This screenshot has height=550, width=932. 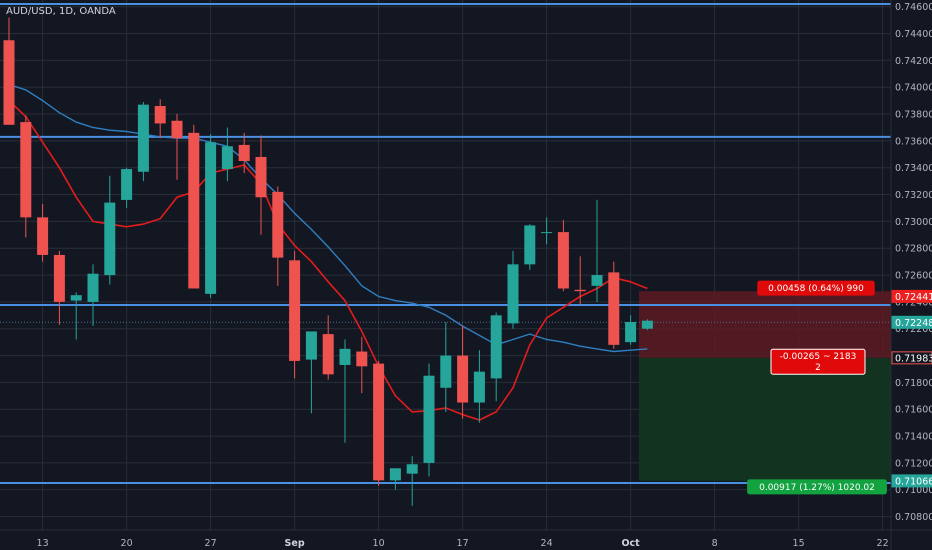 What do you see at coordinates (61, 11) in the screenshot?
I see `chart-title: AUD/USD, 1D, OANDA` at bounding box center [61, 11].